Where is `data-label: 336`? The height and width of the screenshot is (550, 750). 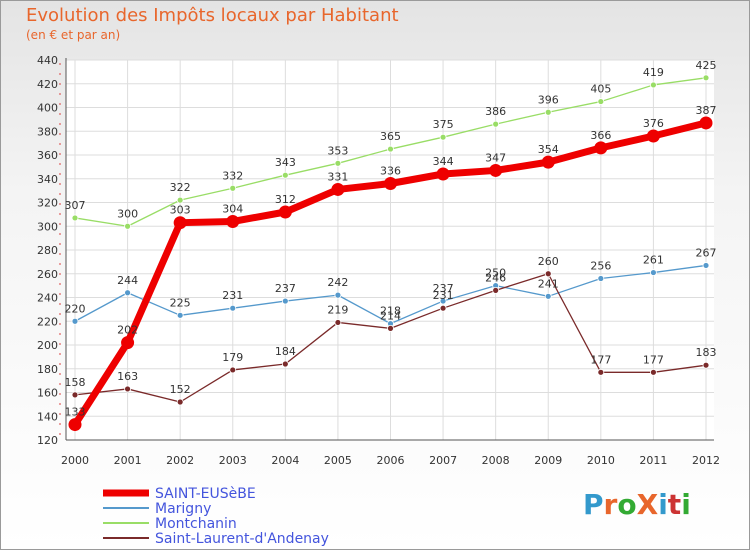
data-label: 336 is located at coordinates (390, 171).